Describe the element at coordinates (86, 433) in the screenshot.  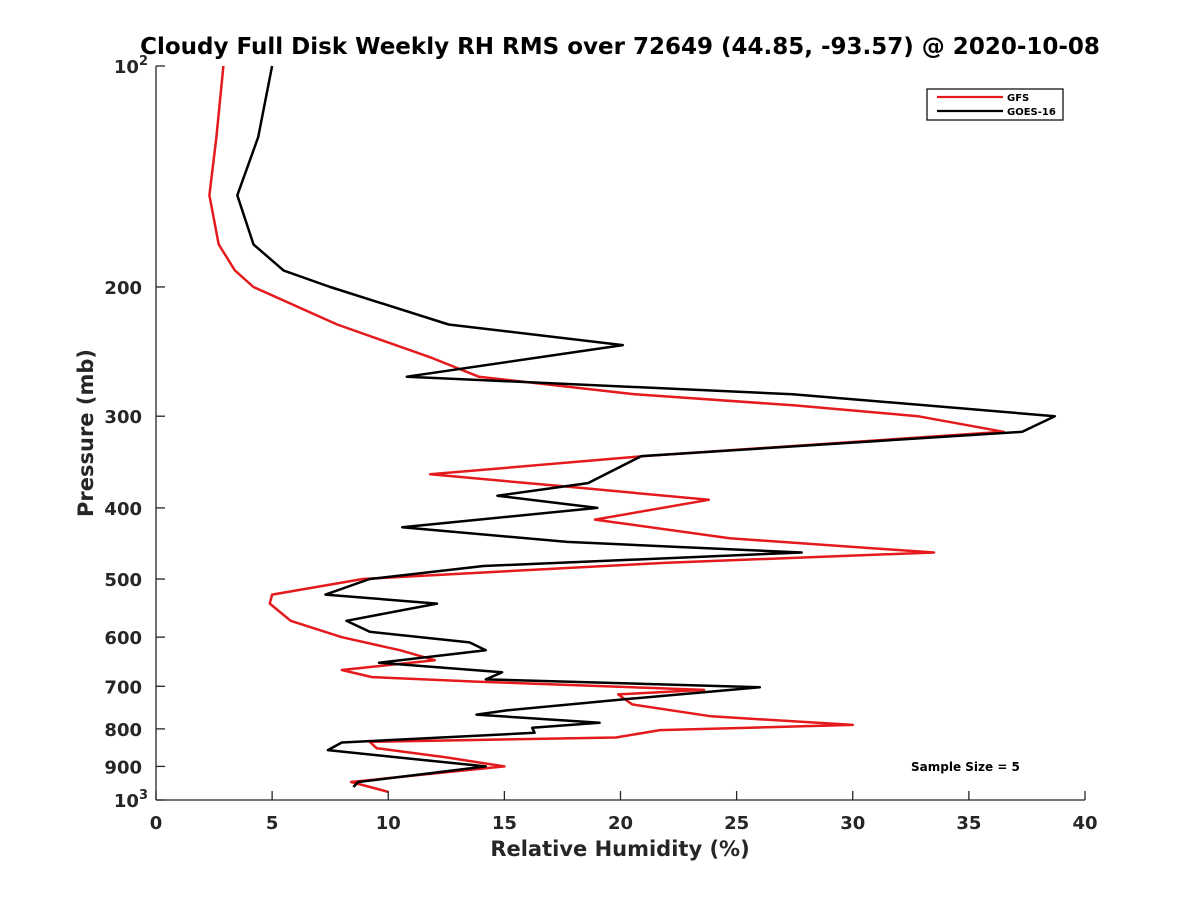
I see `y-axis-label: Pressure (mb)` at that location.